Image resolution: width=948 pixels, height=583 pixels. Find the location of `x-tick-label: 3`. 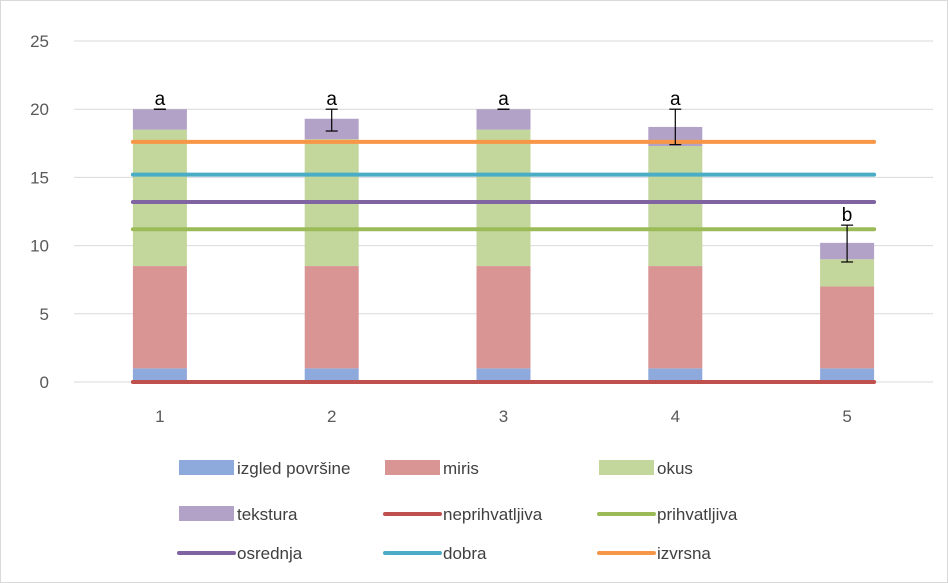

x-tick-label: 3 is located at coordinates (503, 416).